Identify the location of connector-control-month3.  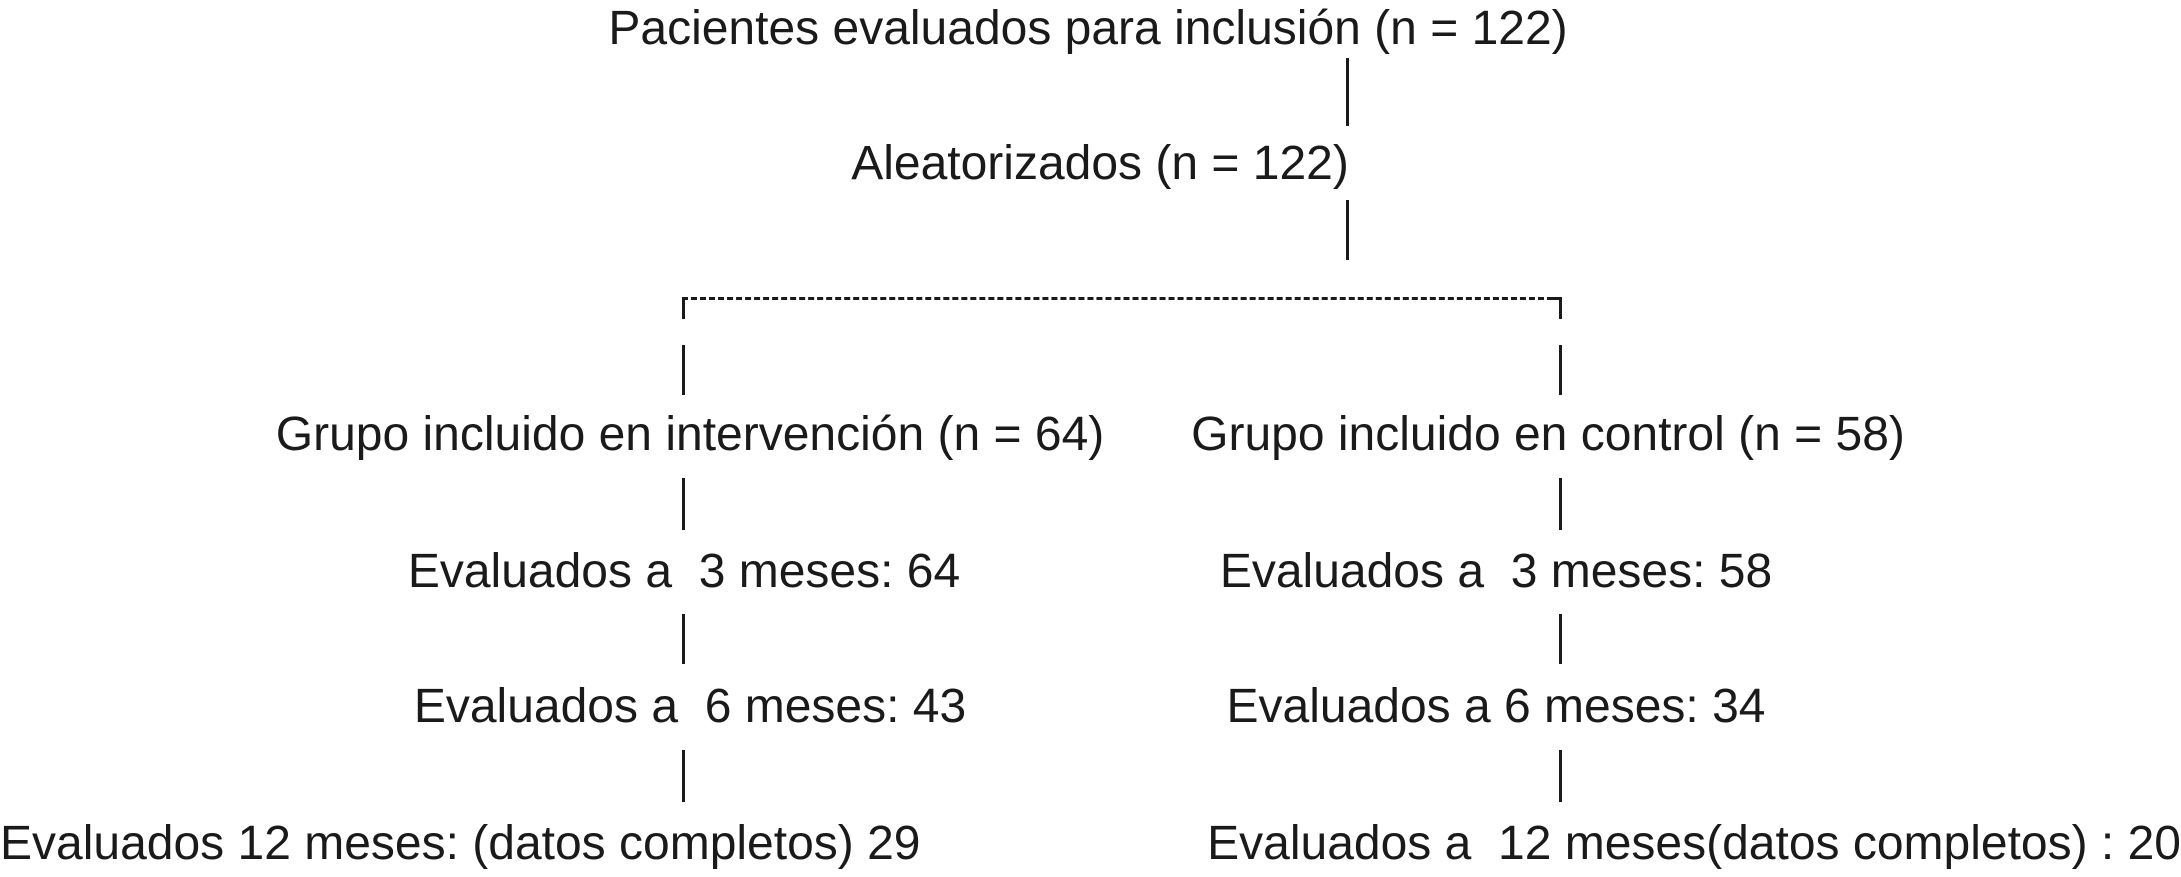
(1560, 504).